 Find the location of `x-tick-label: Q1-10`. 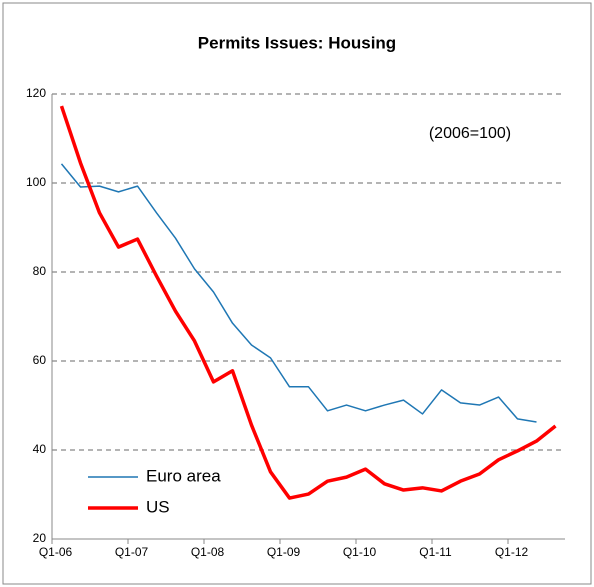

x-tick-label: Q1-10 is located at coordinates (360, 552).